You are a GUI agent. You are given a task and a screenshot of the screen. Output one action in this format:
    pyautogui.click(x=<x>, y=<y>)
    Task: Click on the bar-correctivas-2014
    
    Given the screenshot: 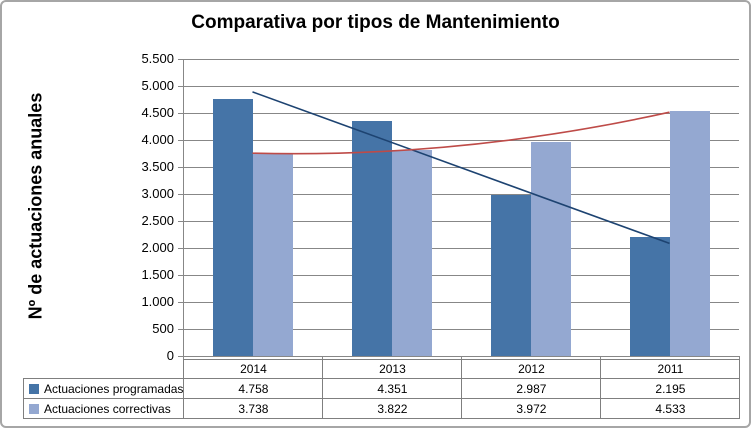 What is the action you would take?
    pyautogui.click(x=272, y=255)
    